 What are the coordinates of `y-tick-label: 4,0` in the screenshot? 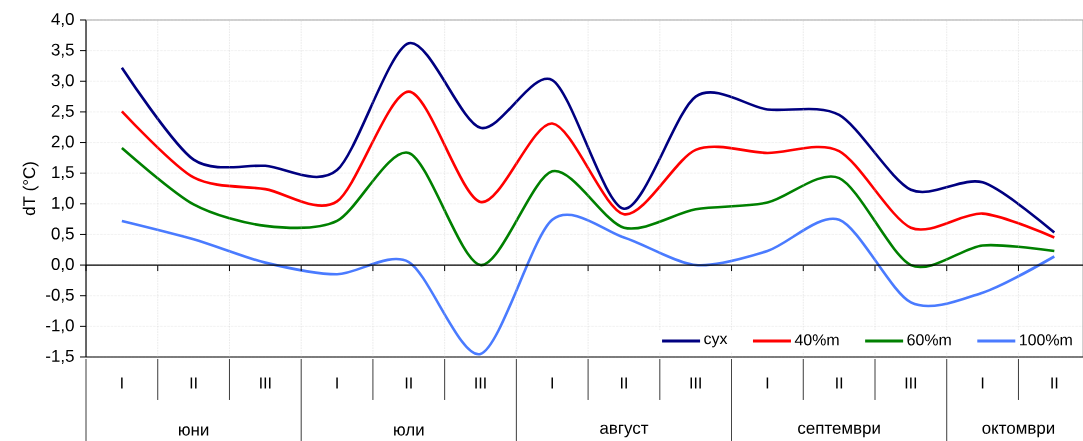 It's located at (62, 19).